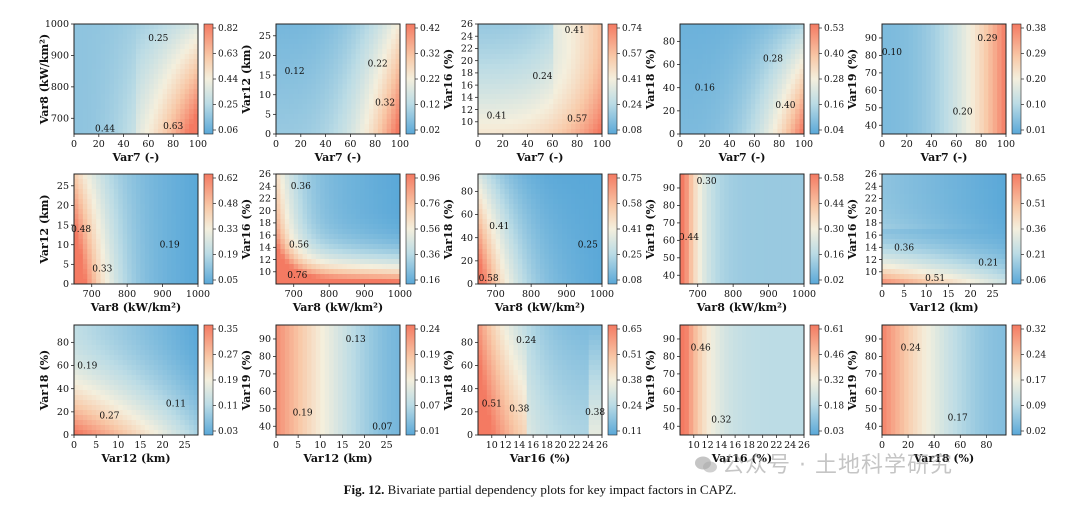 Image resolution: width=1080 pixels, height=509 pixels. I want to click on y-tick-label: 10, so click(63, 245).